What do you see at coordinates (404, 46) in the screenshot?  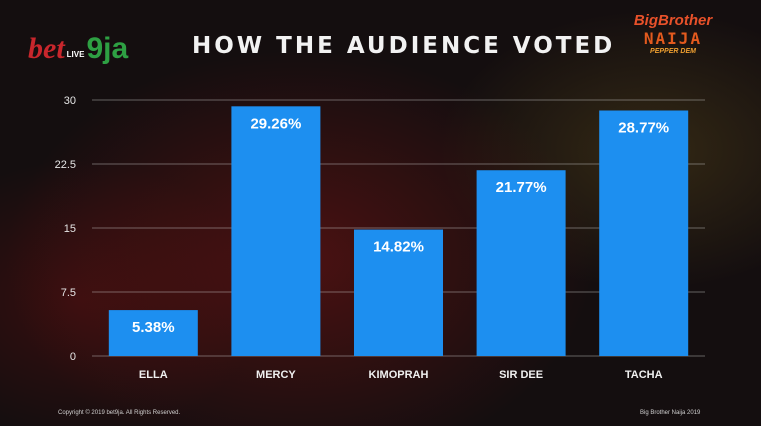 I see `page-title: HOW THE AUDIENCE VOTED` at bounding box center [404, 46].